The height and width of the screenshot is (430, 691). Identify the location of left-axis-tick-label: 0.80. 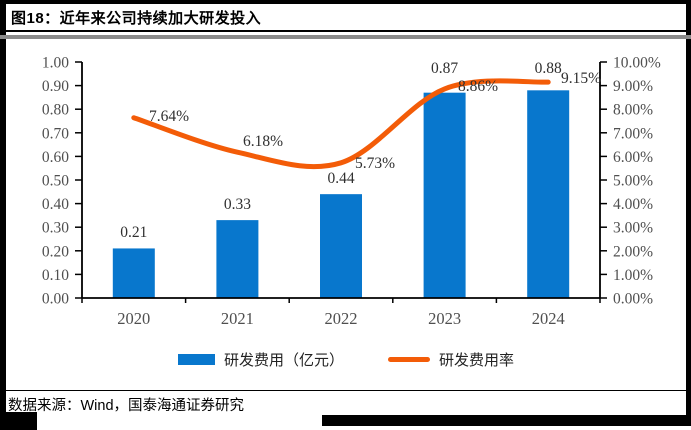
(55, 110).